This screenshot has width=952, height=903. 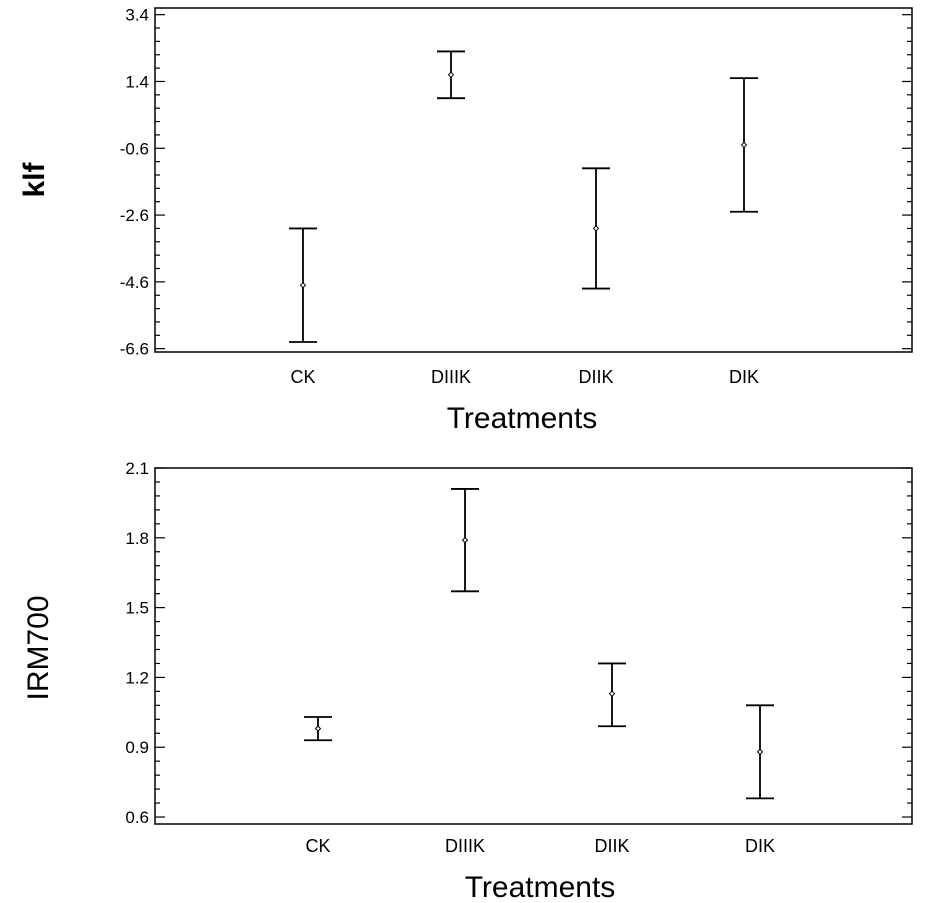 I want to click on y-tick-label: -4.6, so click(x=134, y=282).